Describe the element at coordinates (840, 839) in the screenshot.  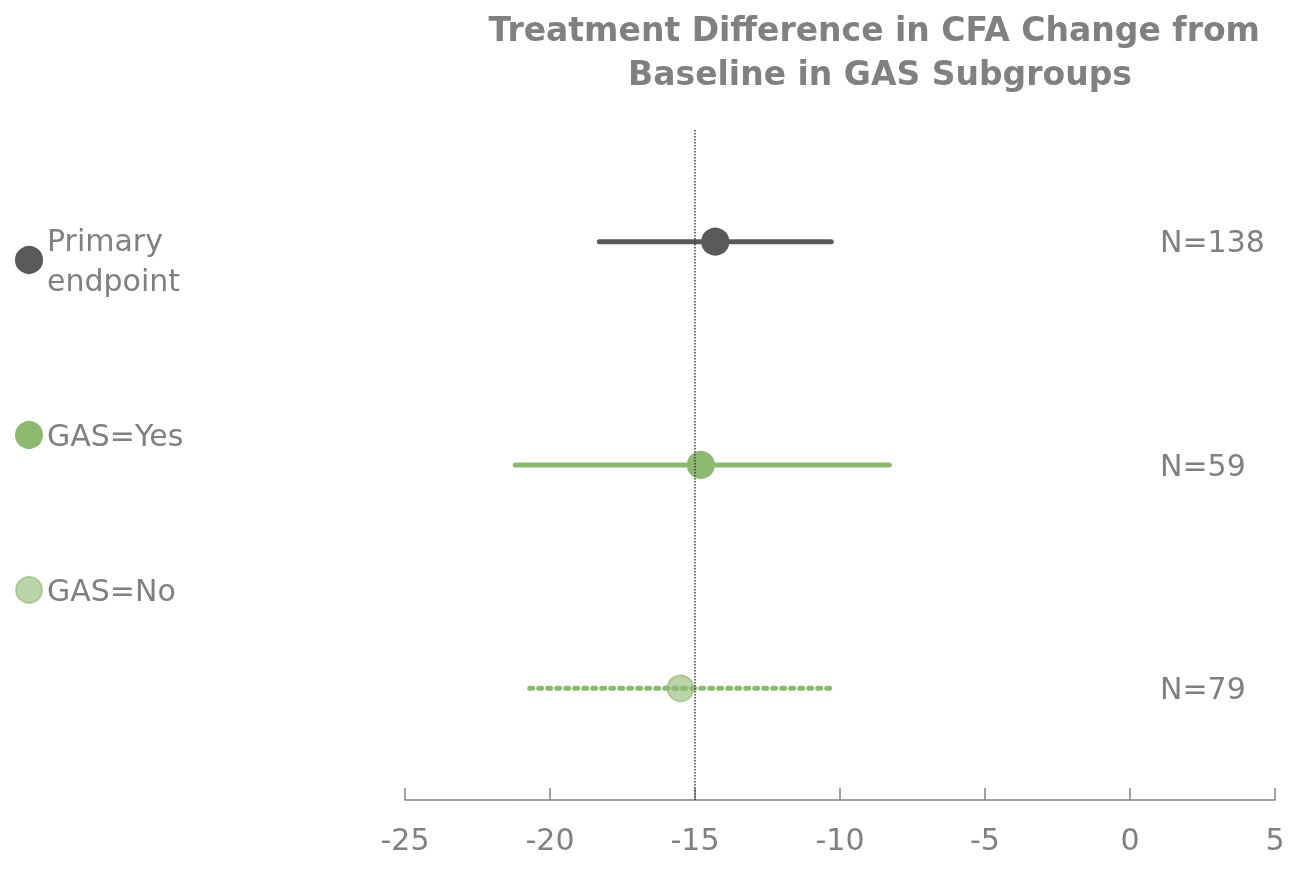
I see `x-tick-label: -10` at that location.